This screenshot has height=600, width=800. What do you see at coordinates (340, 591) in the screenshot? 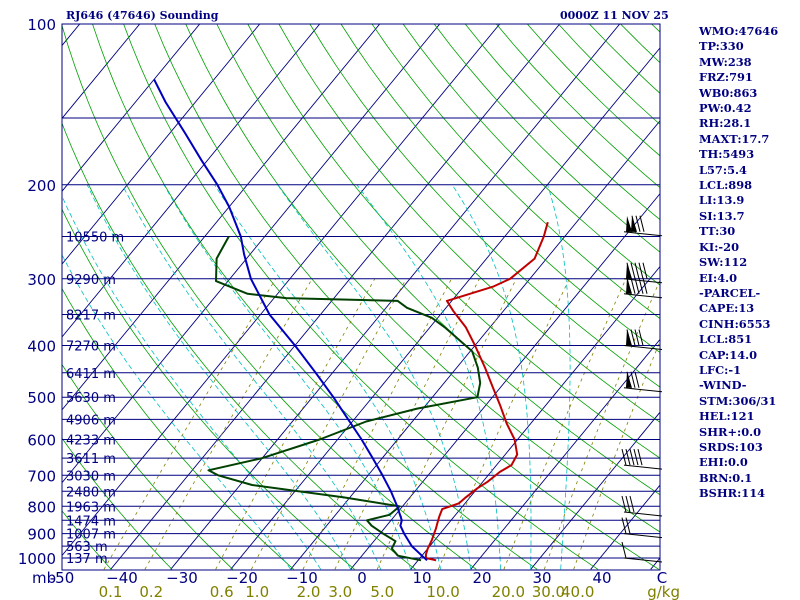
I see `mixing-ratio-label: 3.0` at bounding box center [340, 591].